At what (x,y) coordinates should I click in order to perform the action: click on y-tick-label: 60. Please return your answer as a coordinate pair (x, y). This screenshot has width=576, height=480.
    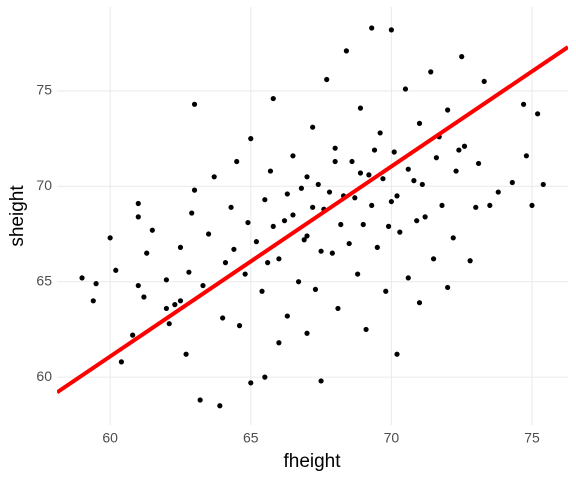
    Looking at the image, I should click on (44, 376).